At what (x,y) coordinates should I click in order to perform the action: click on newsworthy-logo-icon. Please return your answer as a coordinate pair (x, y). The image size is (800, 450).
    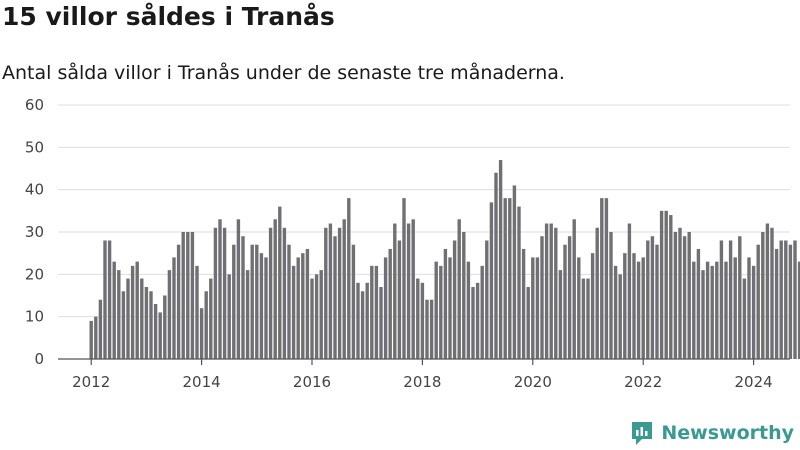
    Looking at the image, I should click on (642, 433).